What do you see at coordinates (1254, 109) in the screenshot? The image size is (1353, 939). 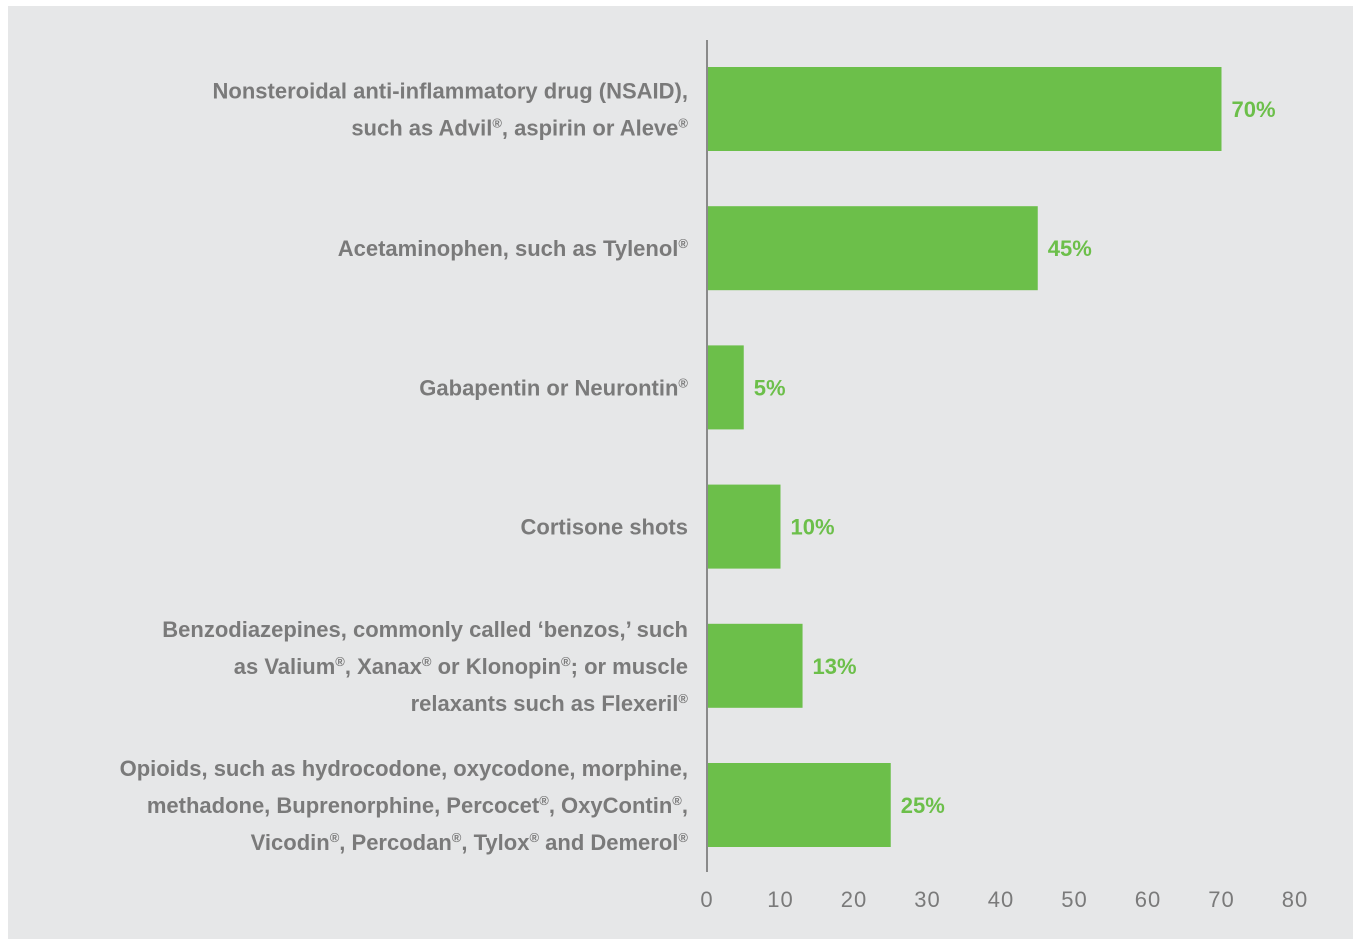 I see `bar-value-label: 70%` at bounding box center [1254, 109].